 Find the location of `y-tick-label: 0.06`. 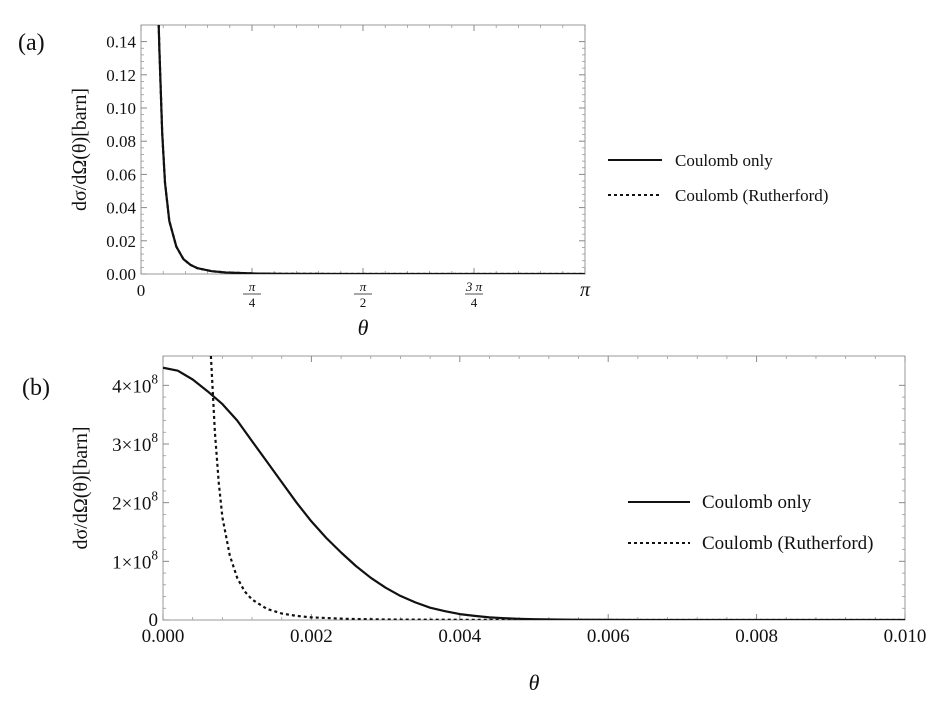

y-tick-label: 0.06 is located at coordinates (121, 174).